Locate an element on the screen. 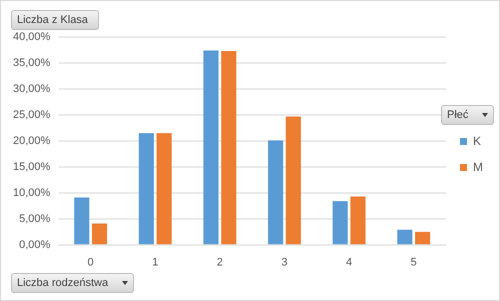 The height and width of the screenshot is (301, 500). x-tick-label: 1 is located at coordinates (155, 262).